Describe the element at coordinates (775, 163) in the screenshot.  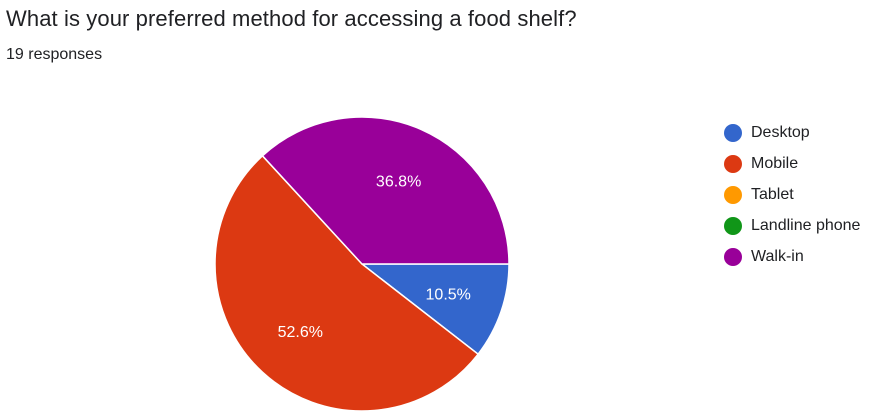
I see `legend-label: Mobile` at that location.